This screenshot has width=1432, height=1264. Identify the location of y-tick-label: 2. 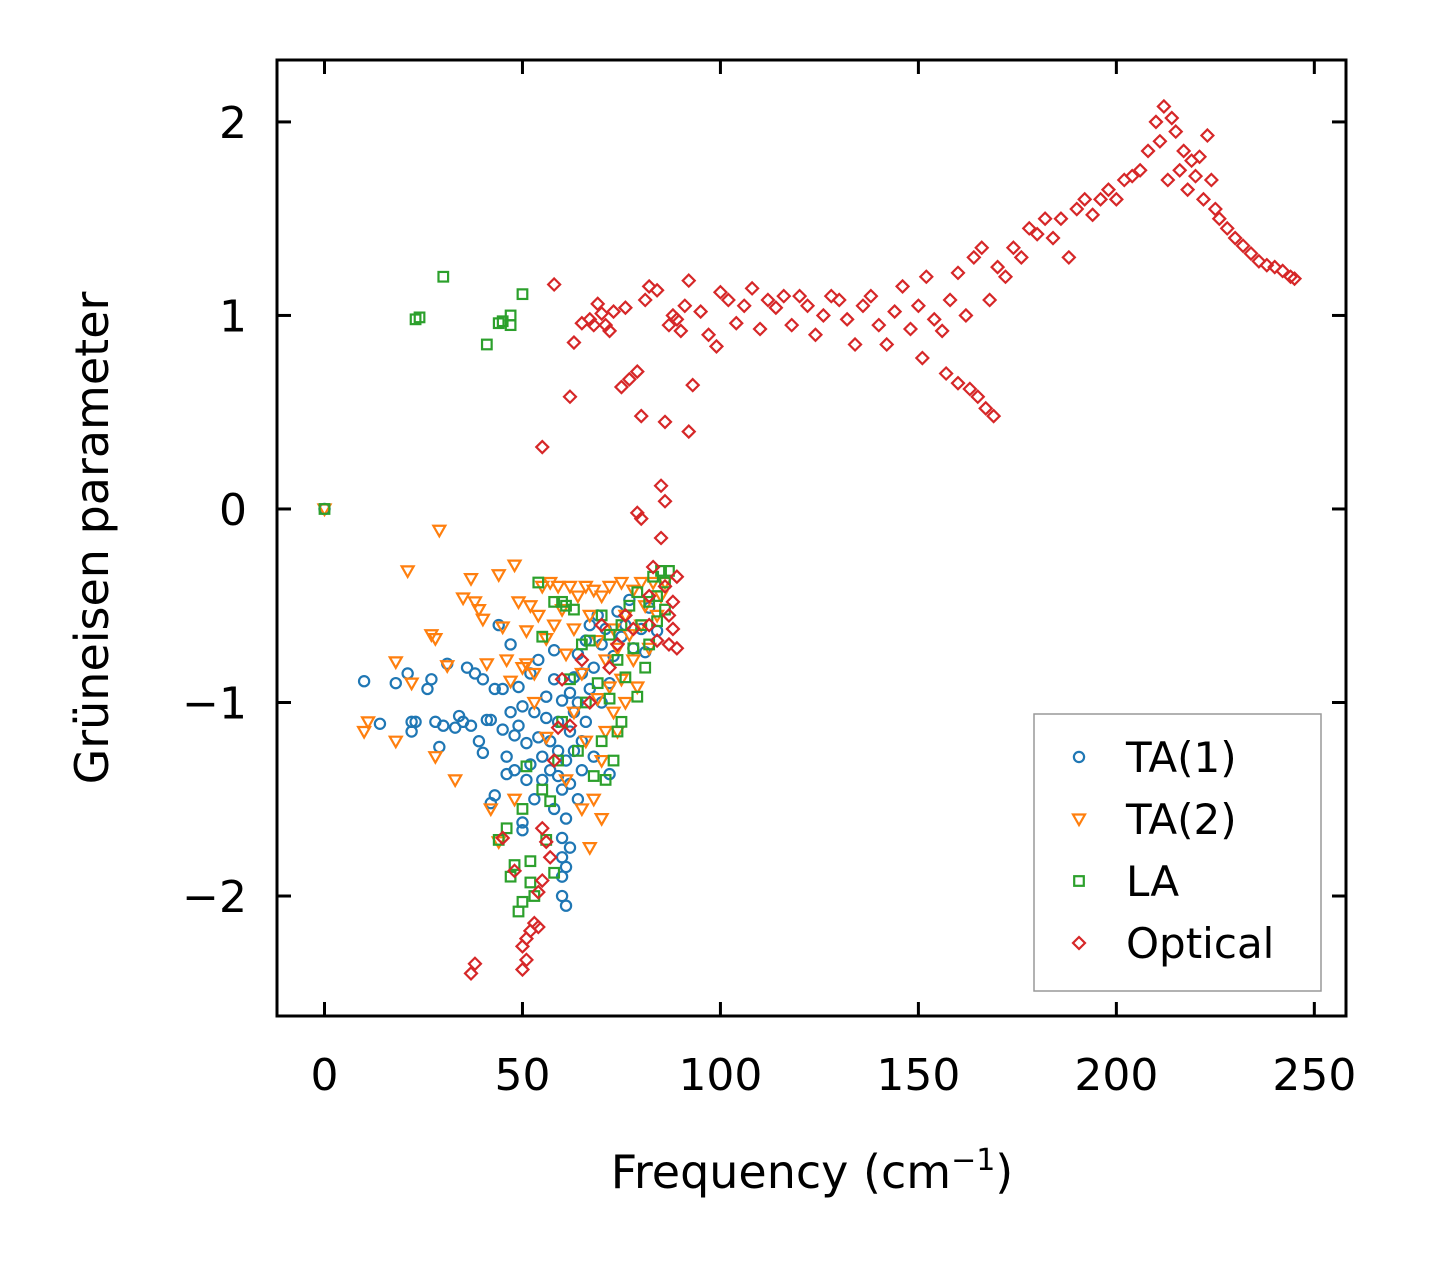
(233, 123).